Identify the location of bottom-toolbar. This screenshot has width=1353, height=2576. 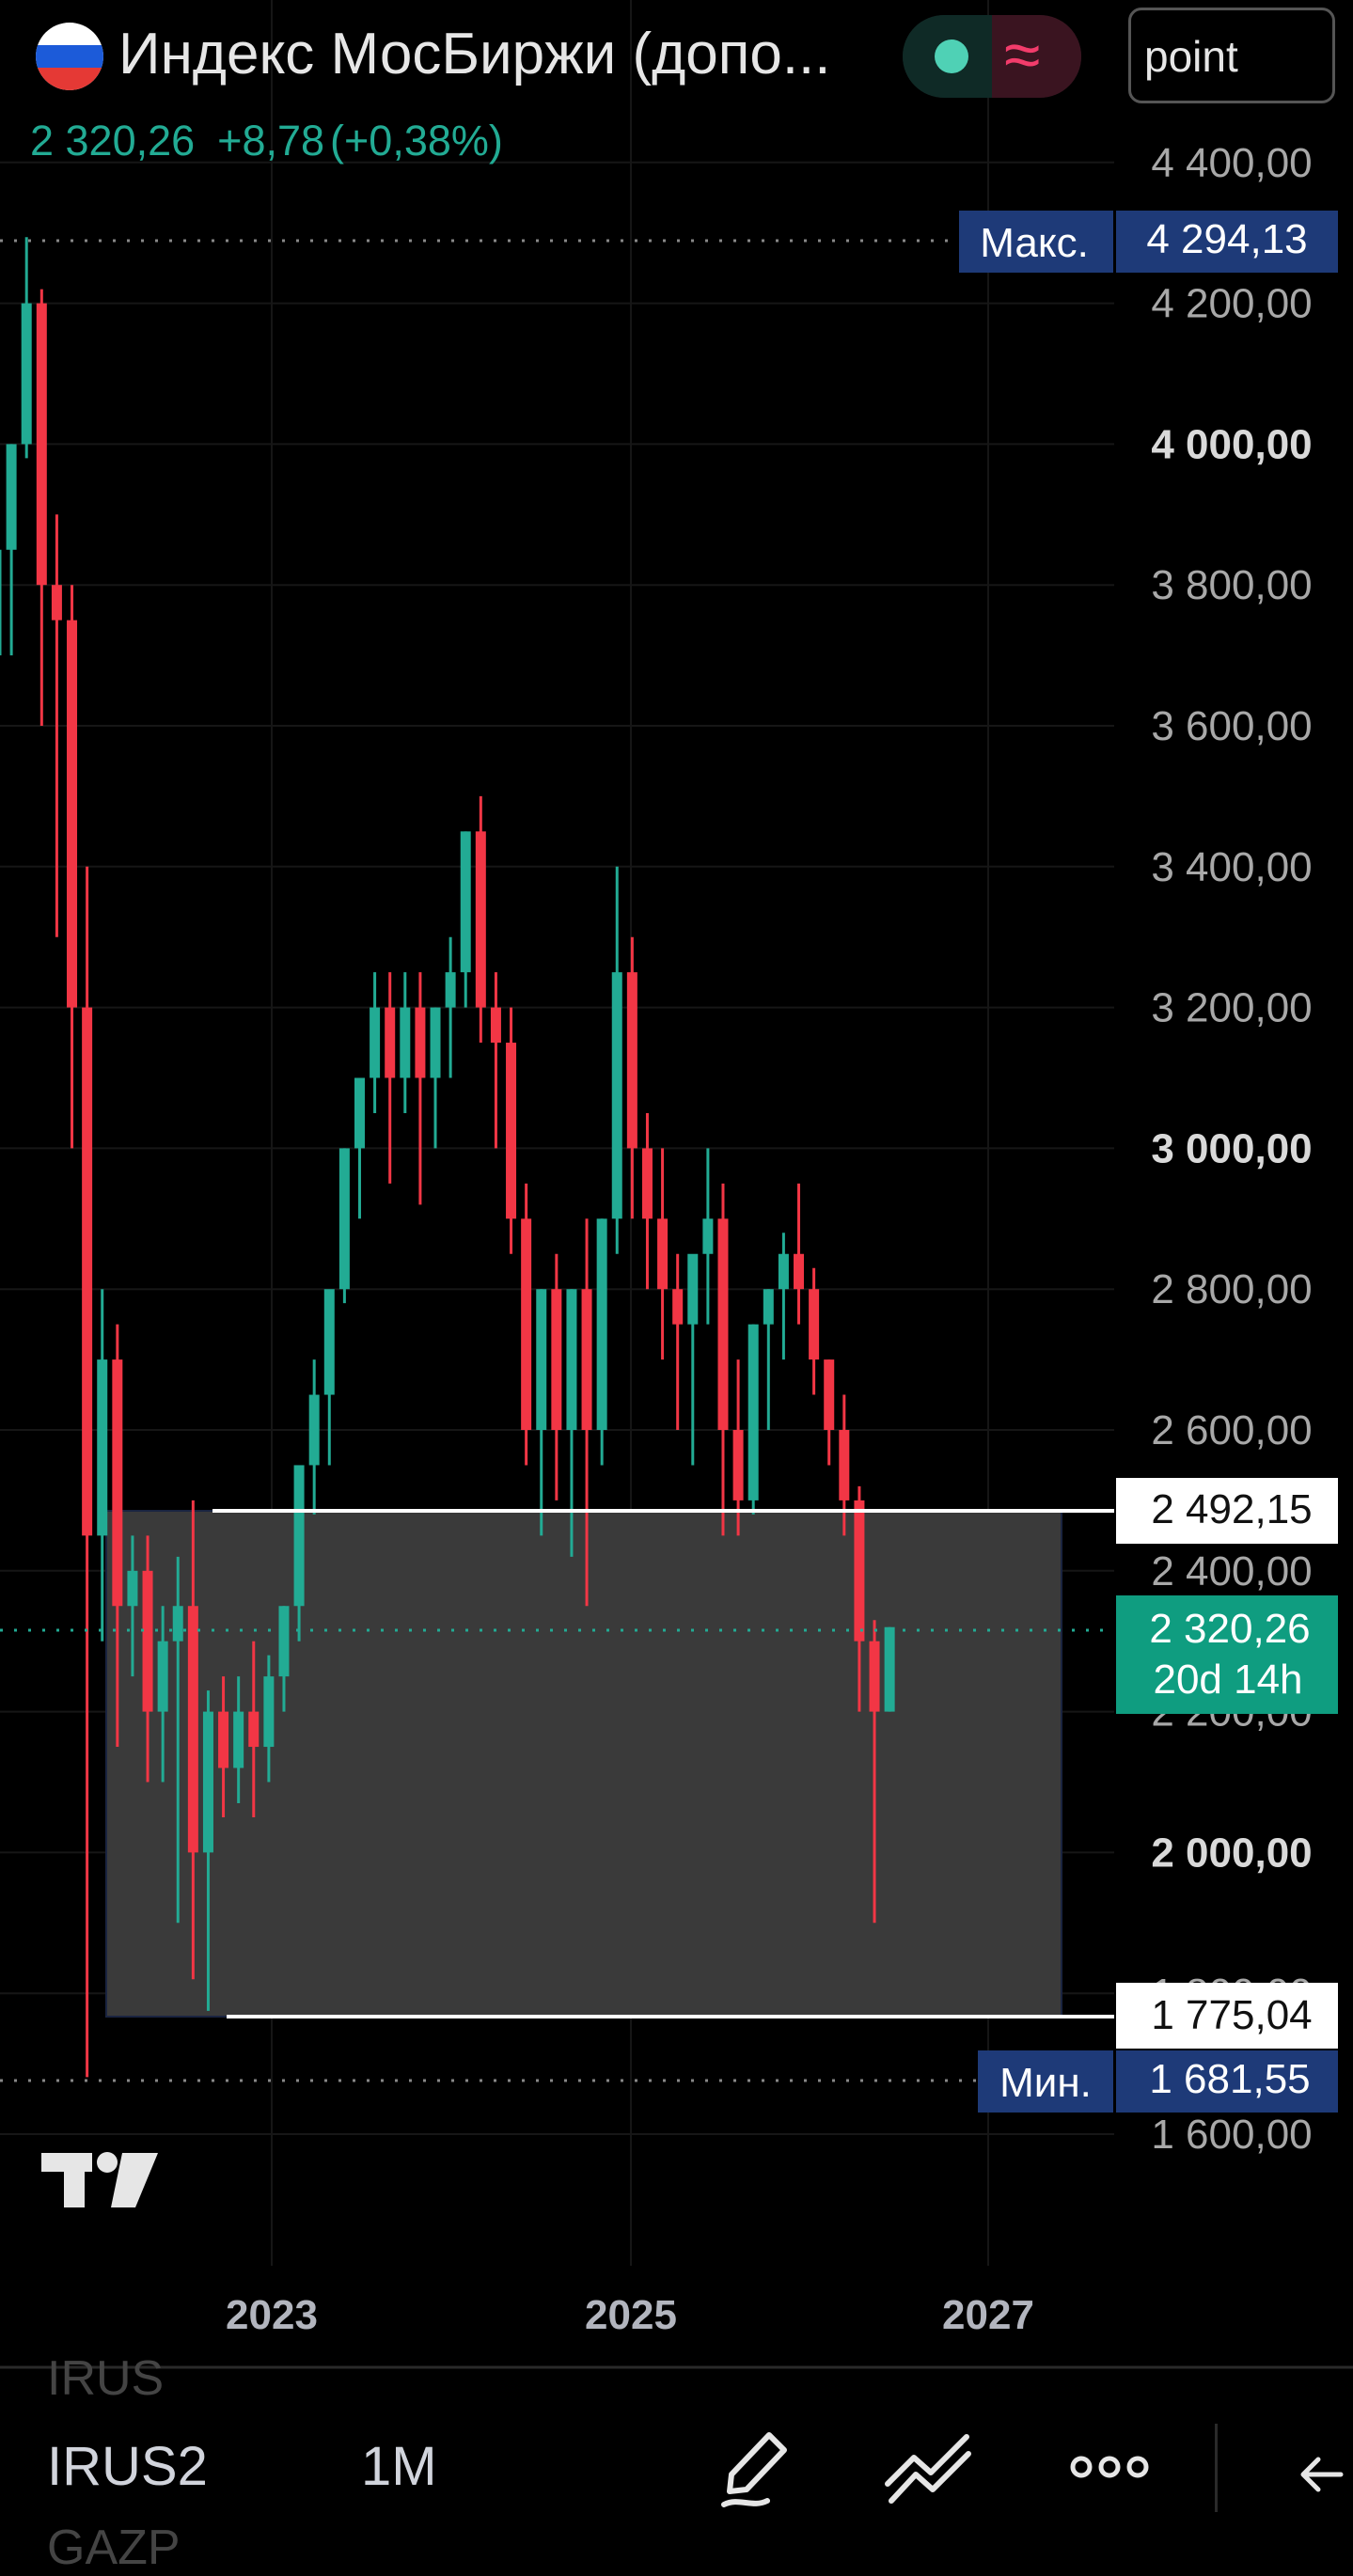
(676, 2456).